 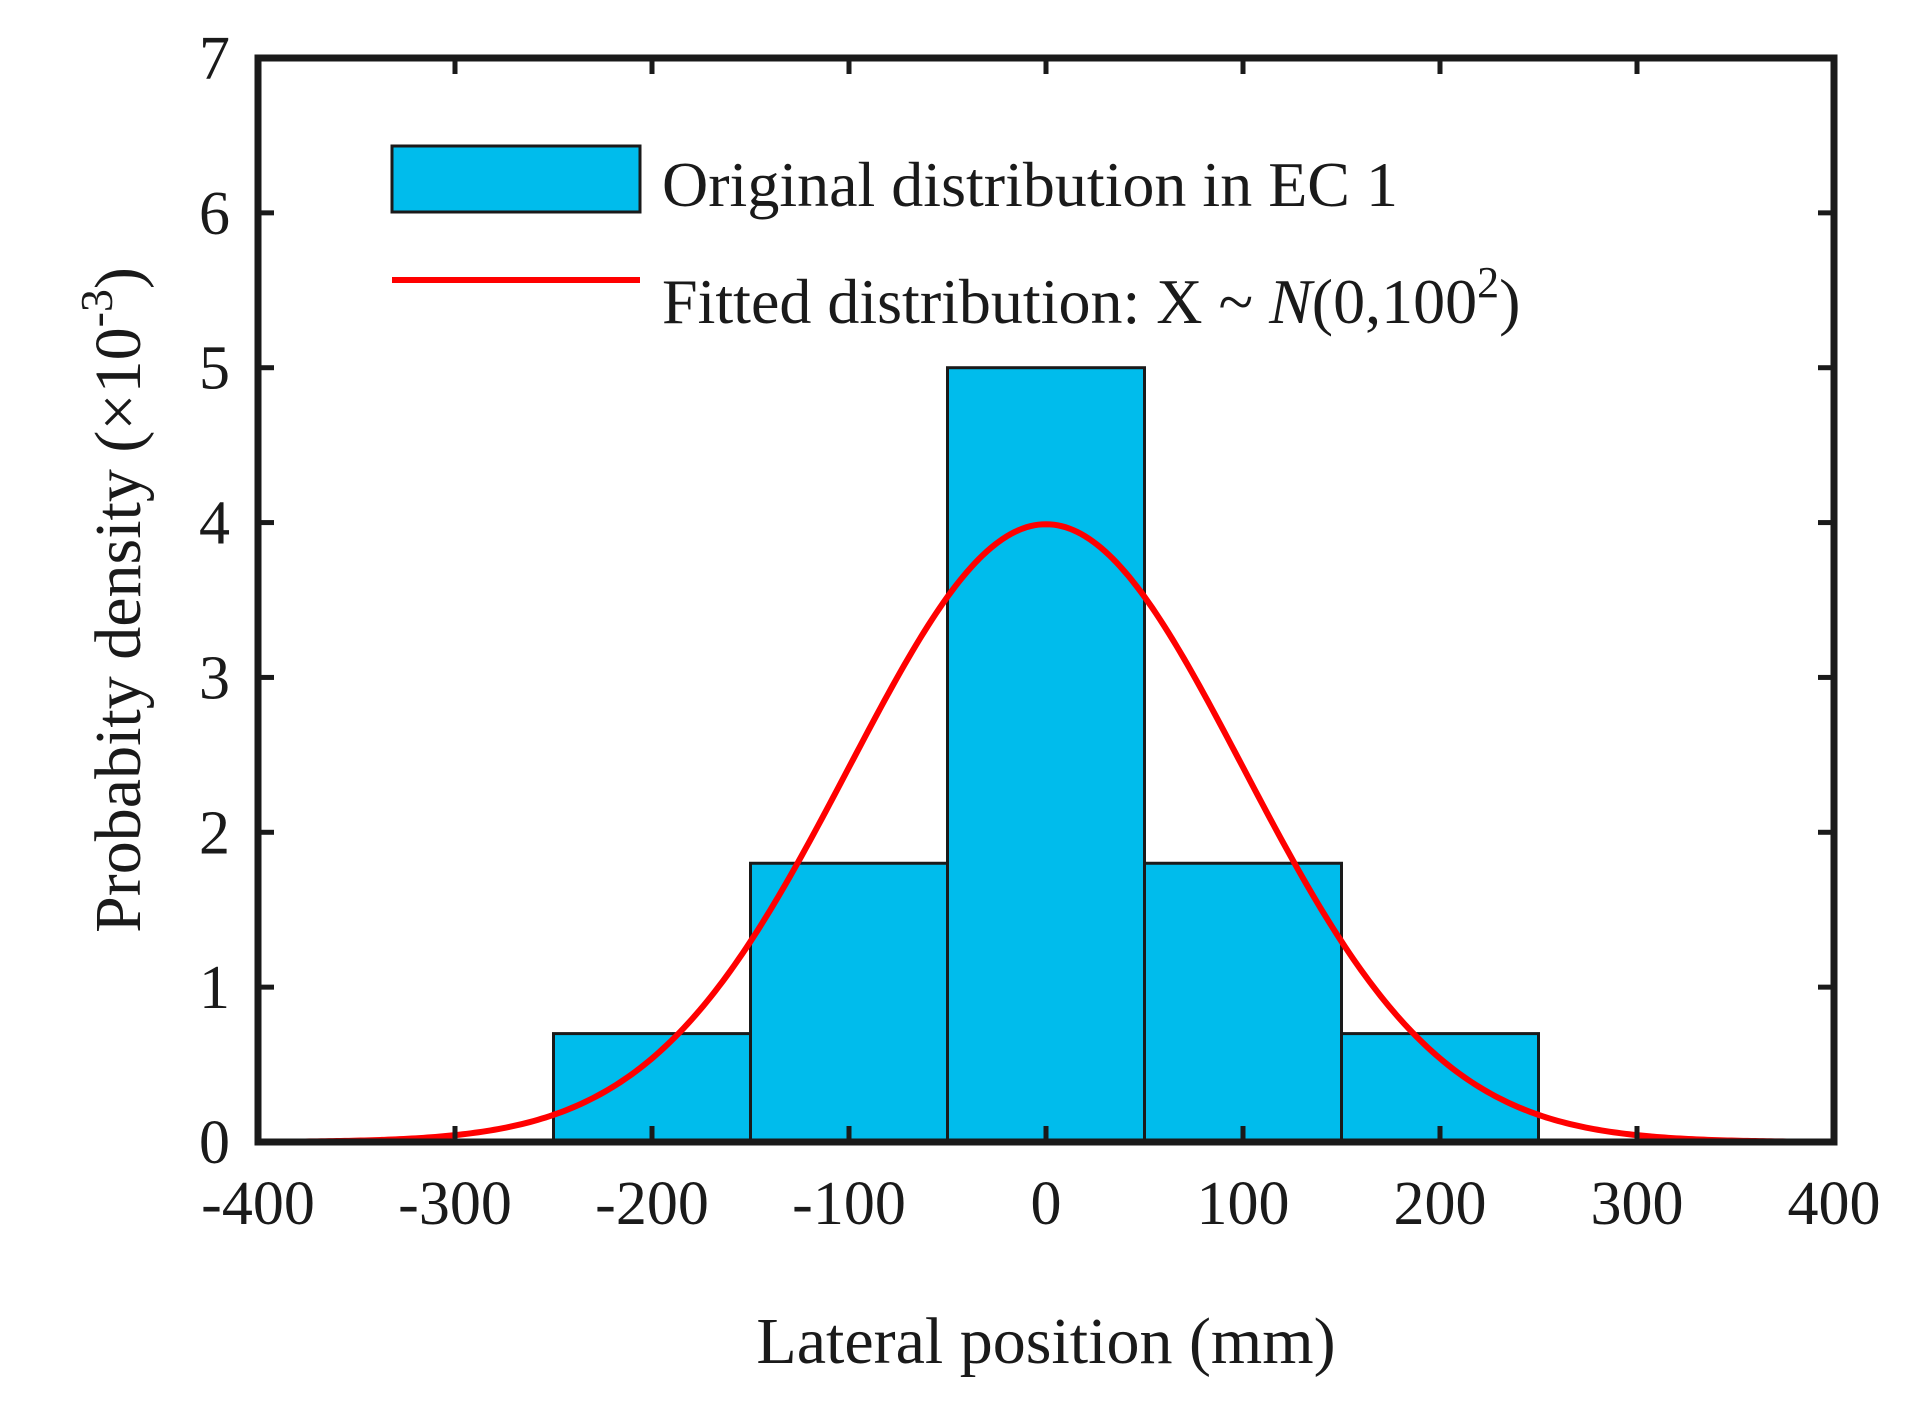 I want to click on x-tick-label-8: 400, so click(x=1834, y=1204).